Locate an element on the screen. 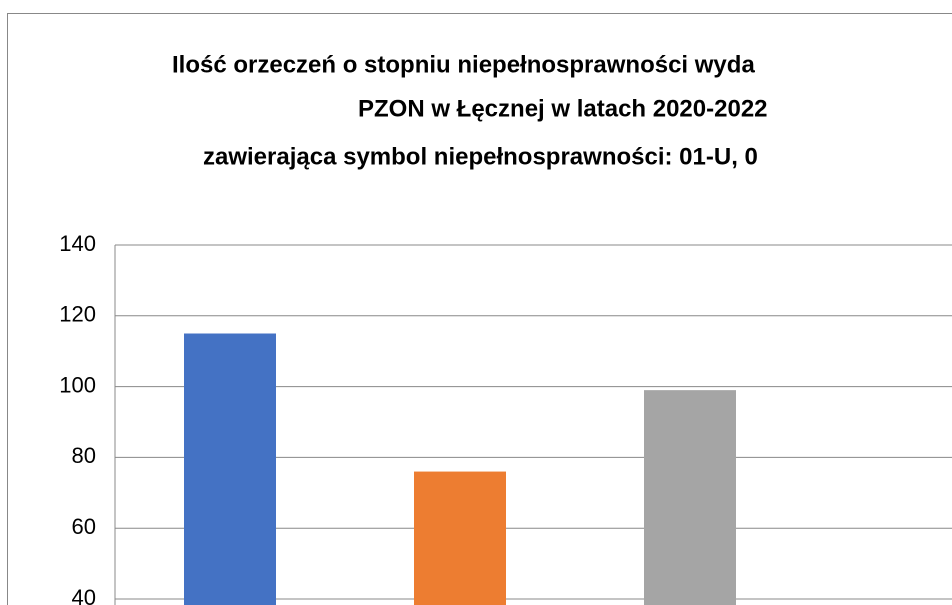  y-tick-label: 100 is located at coordinates (77, 384).